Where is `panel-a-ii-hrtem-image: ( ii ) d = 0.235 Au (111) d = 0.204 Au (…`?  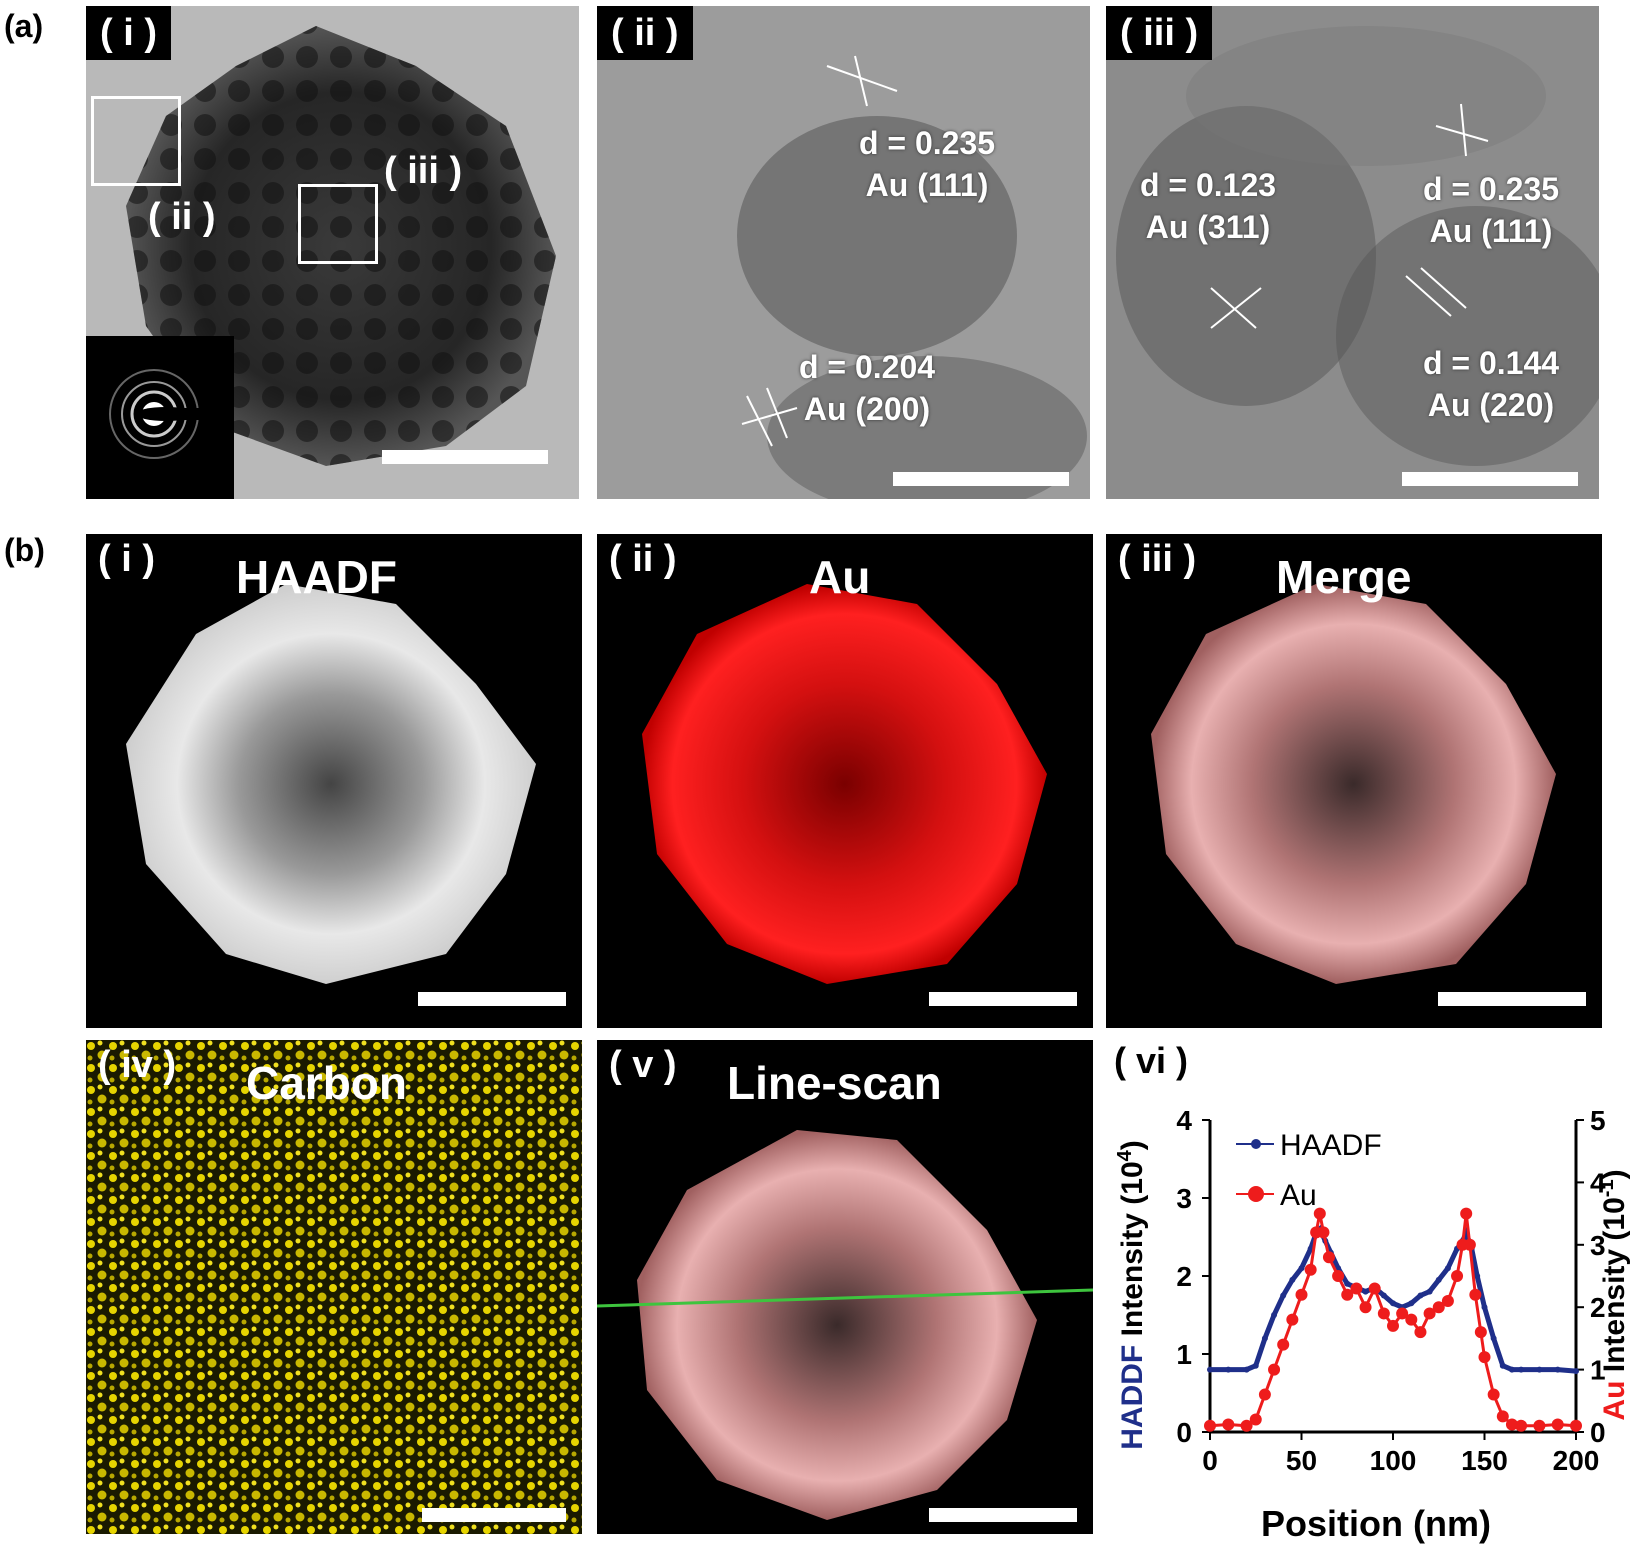
panel-a-ii-hrtem-image: ( ii ) d = 0.235 Au (111) d = 0.204 Au (… is located at coordinates (843, 252).